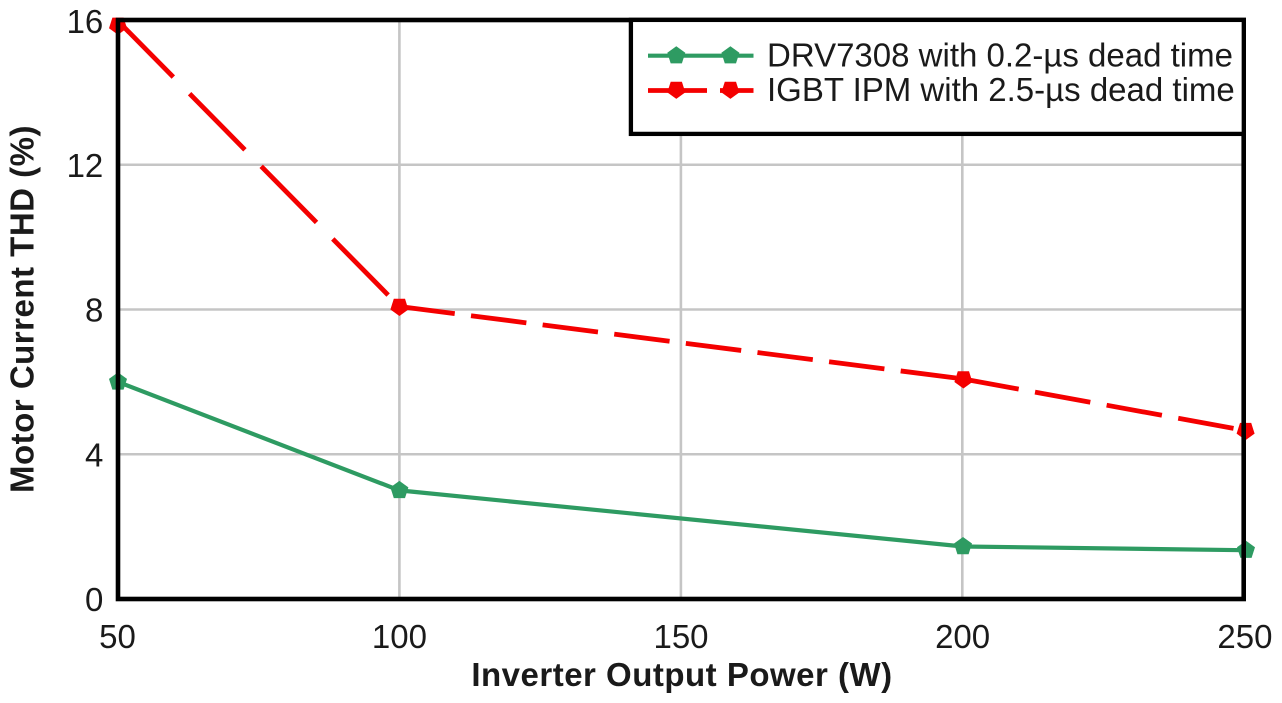 This screenshot has width=1282, height=703. What do you see at coordinates (962, 636) in the screenshot?
I see `svg-text: 200` at bounding box center [962, 636].